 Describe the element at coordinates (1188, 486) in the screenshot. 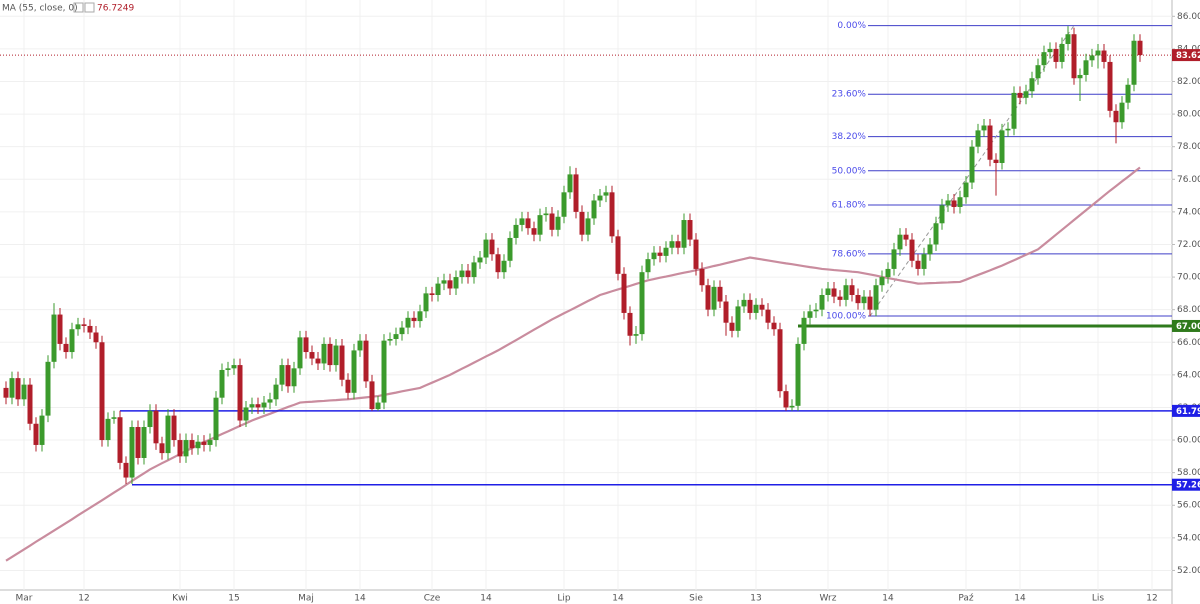

I see `price-label: 57.26` at that location.